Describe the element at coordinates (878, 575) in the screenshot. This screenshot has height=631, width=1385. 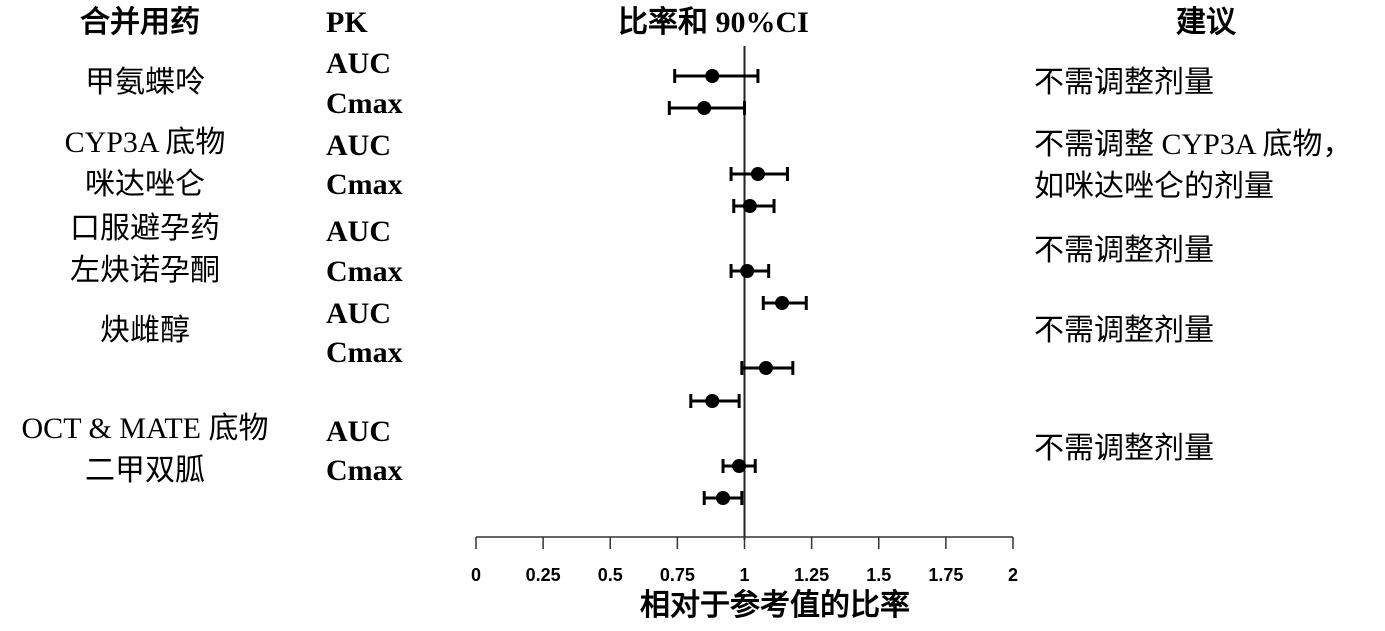
I see `x-tick-label: 1.5` at that location.